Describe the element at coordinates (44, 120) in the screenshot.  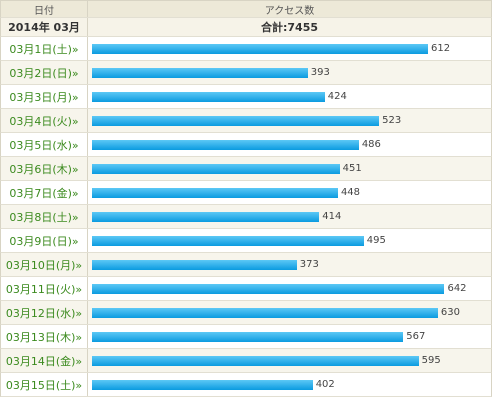
I see `date-link: 03月4日(火)»` at that location.